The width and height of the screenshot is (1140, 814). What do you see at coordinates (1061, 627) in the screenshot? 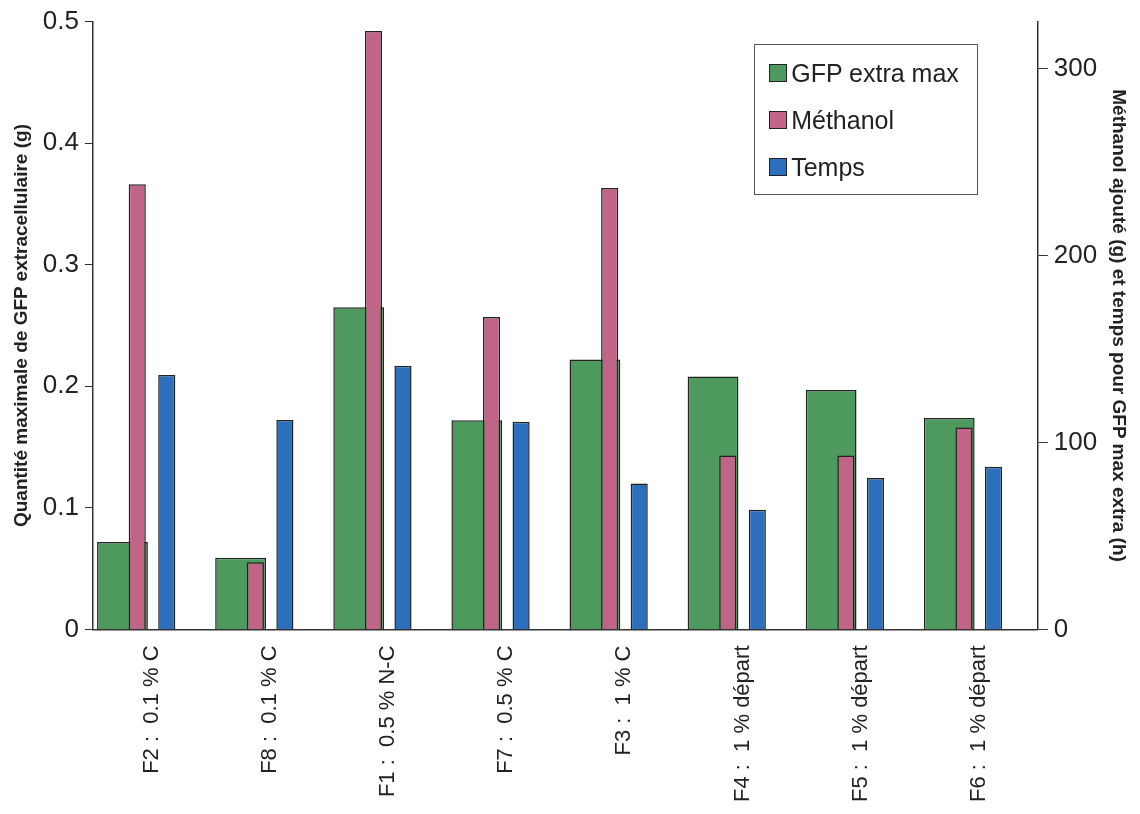
I see `y2-tick-label: 0` at bounding box center [1061, 627].